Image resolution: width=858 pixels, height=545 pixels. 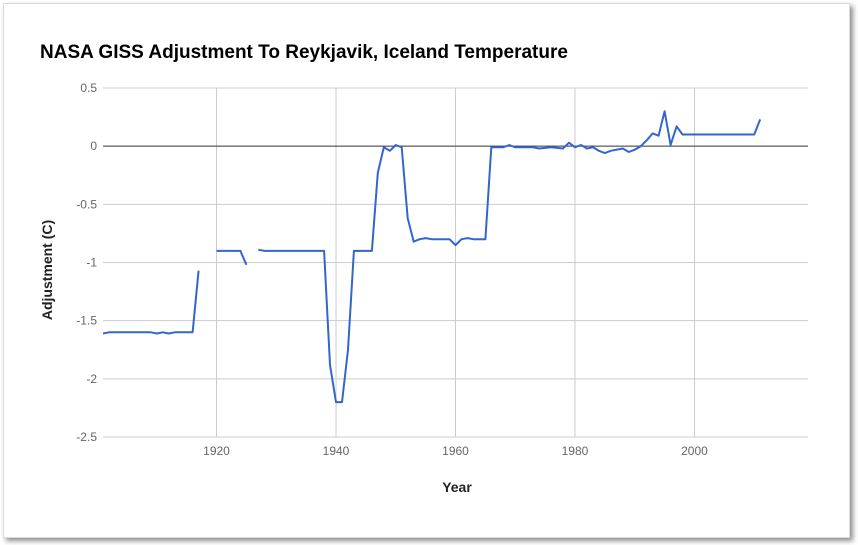 What do you see at coordinates (86, 437) in the screenshot?
I see `y-tick-label: -2.5` at bounding box center [86, 437].